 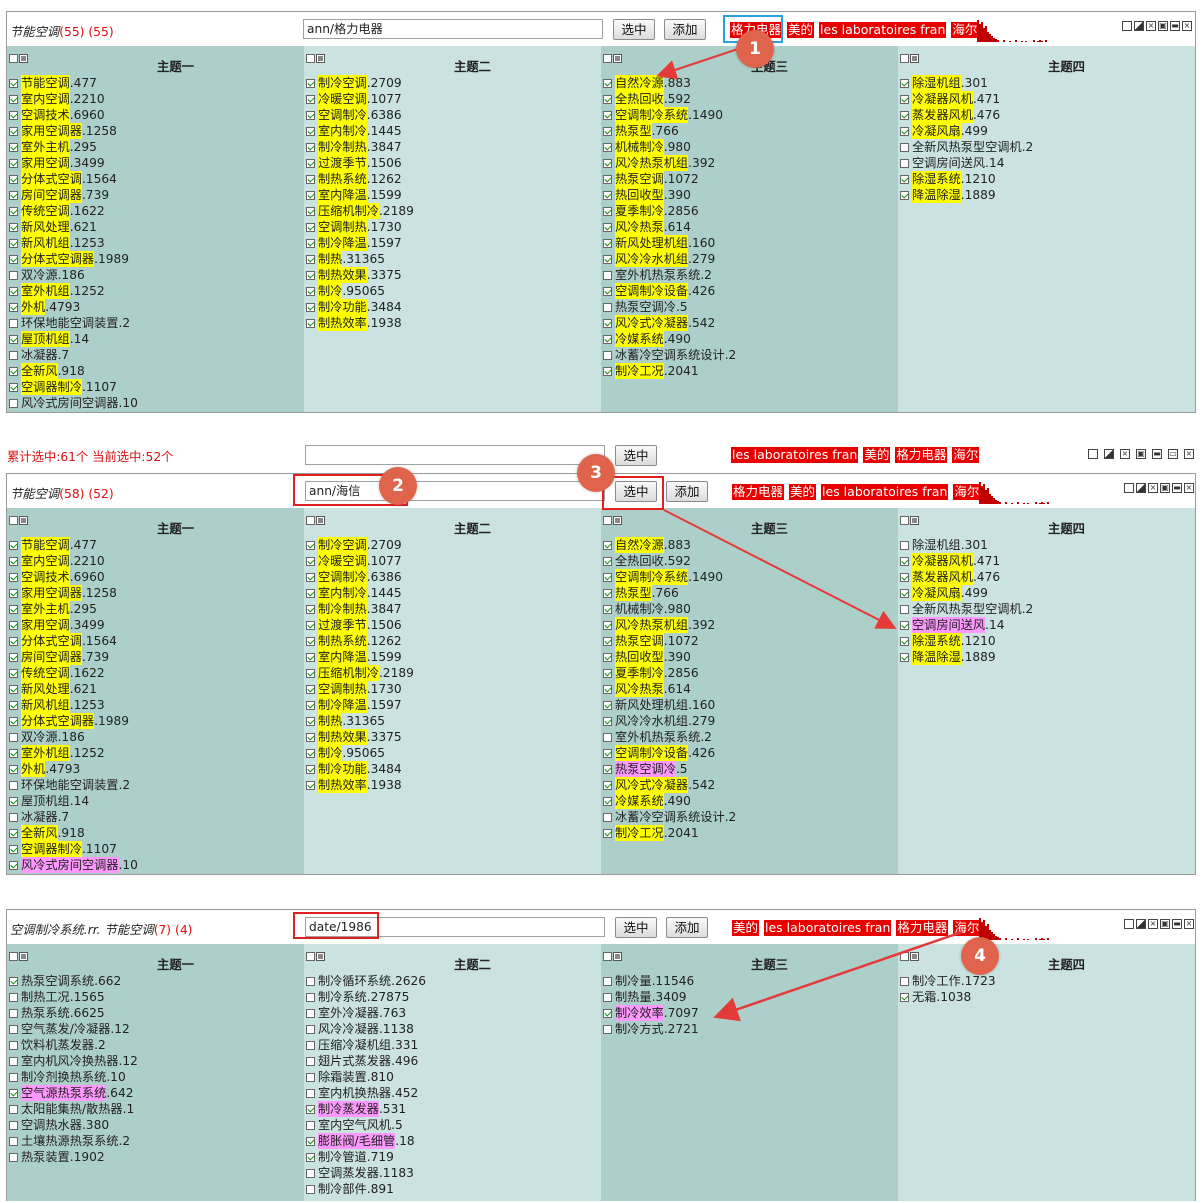 I want to click on topic-label: 除湿机组, so click(x=936, y=83).